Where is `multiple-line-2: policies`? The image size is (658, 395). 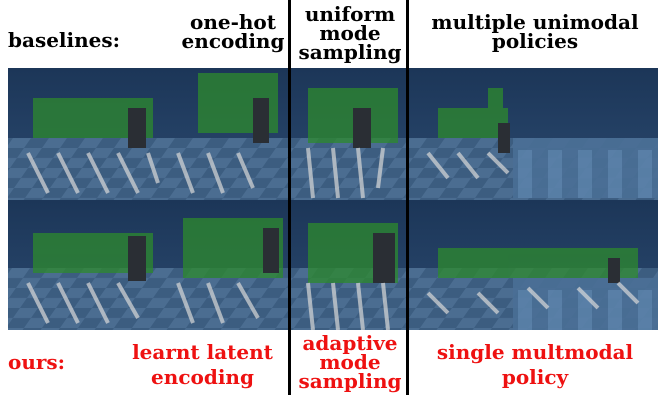 multiple-line-2: policies is located at coordinates (535, 41).